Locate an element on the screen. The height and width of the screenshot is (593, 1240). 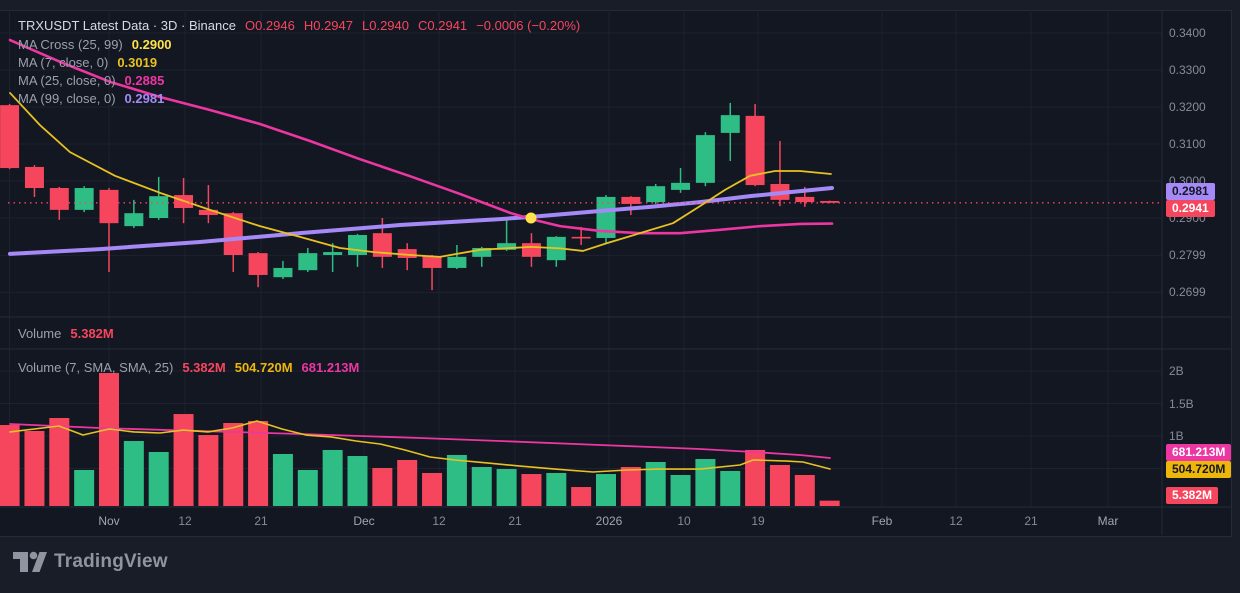
indicator-legend-ma99: MA (99, close, 0) 0.2981 is located at coordinates (91, 98).